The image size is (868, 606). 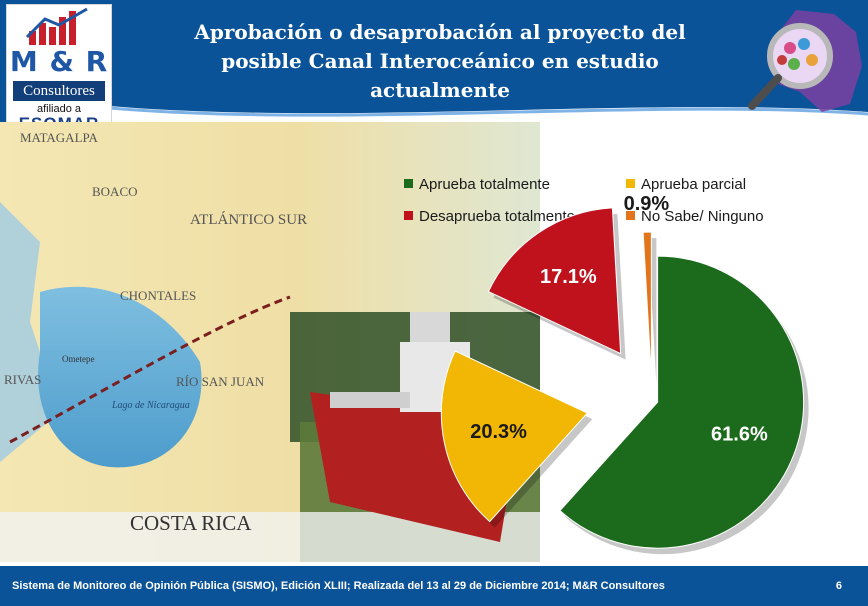 What do you see at coordinates (56, 26) in the screenshot?
I see `logo-bar-chart-icon` at bounding box center [56, 26].